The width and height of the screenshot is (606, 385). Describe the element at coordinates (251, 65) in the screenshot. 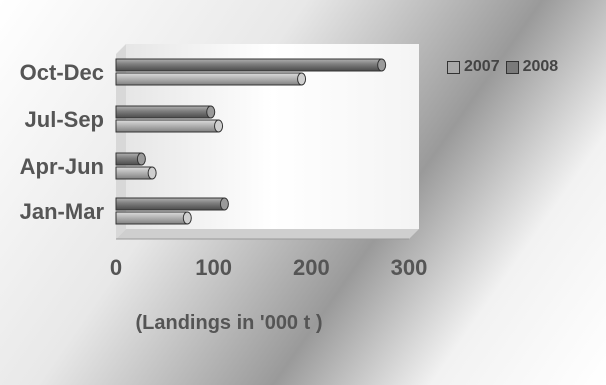

I see `bar-2008-oct-dec` at that location.